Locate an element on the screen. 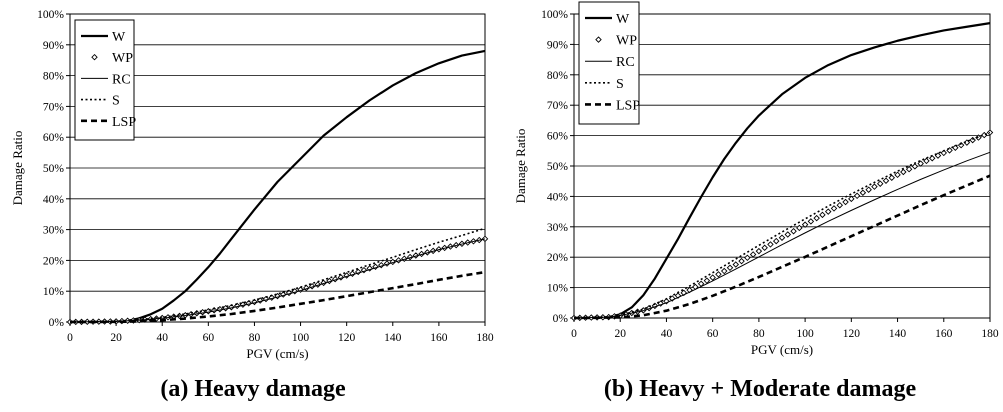 The image size is (1003, 412). x-tick-label: 120 is located at coordinates (852, 334).